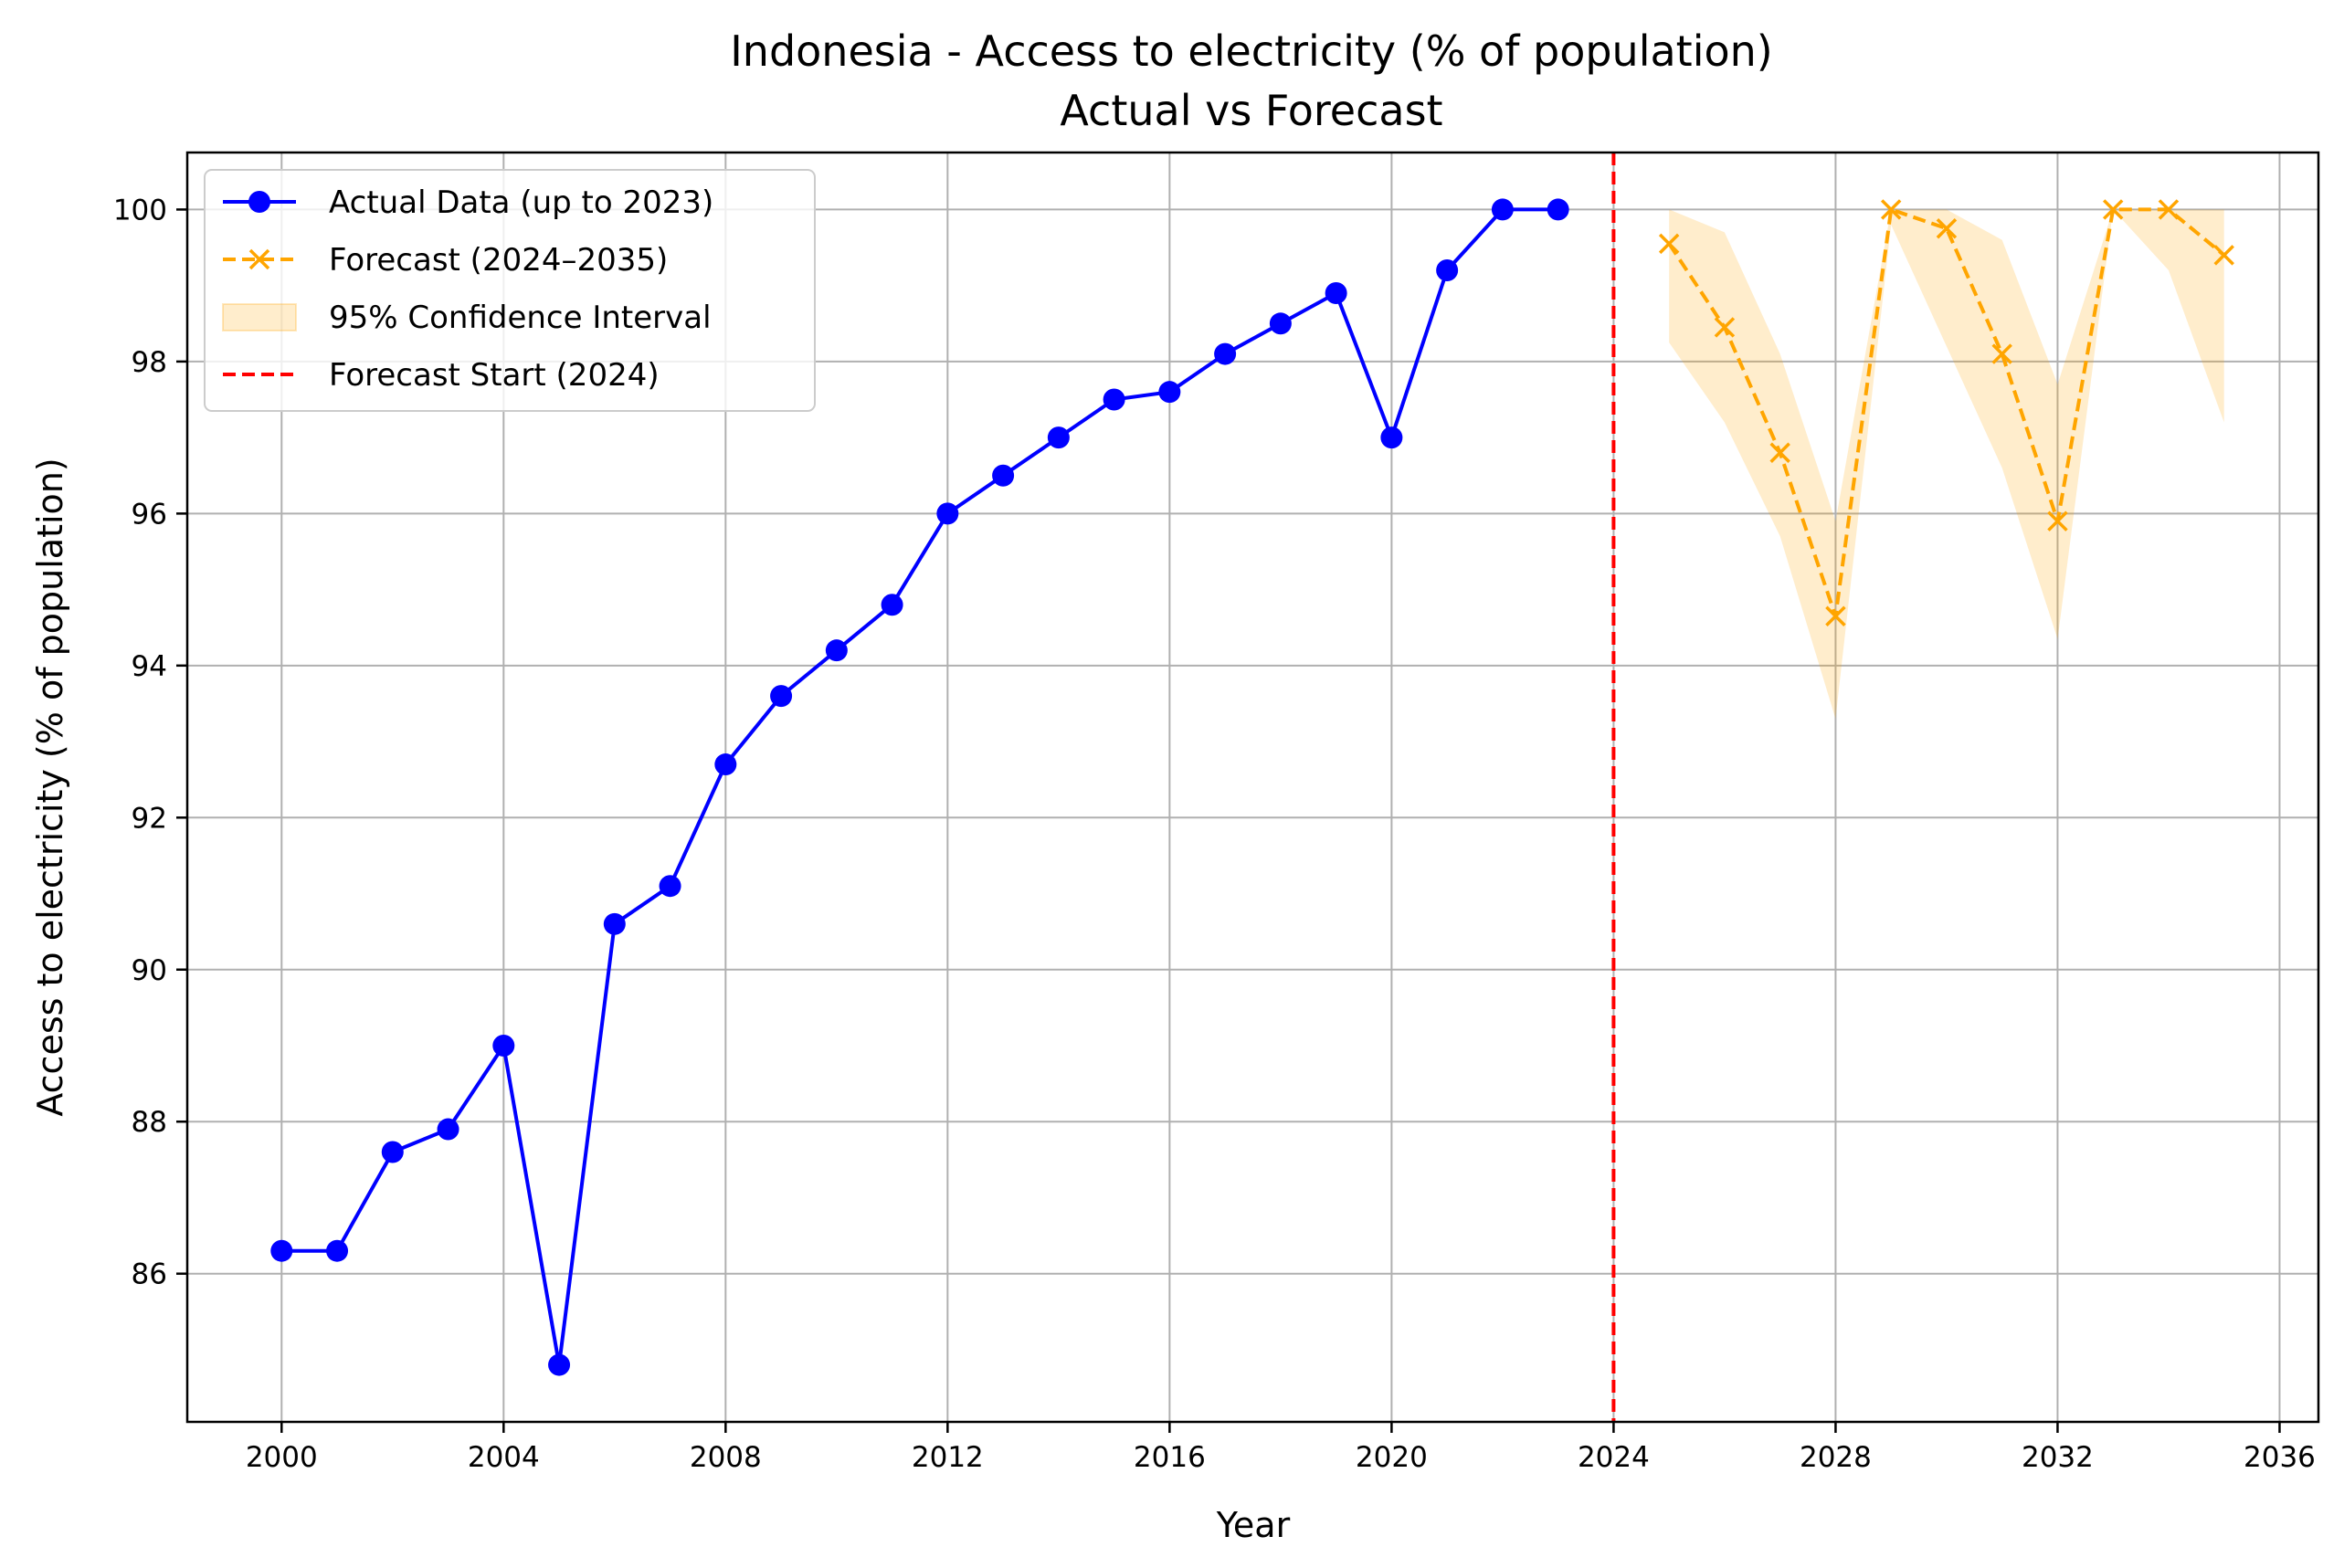 The height and width of the screenshot is (1568, 2344). I want to click on legend-item-ci: 95% Confidence Interval, so click(467, 318).